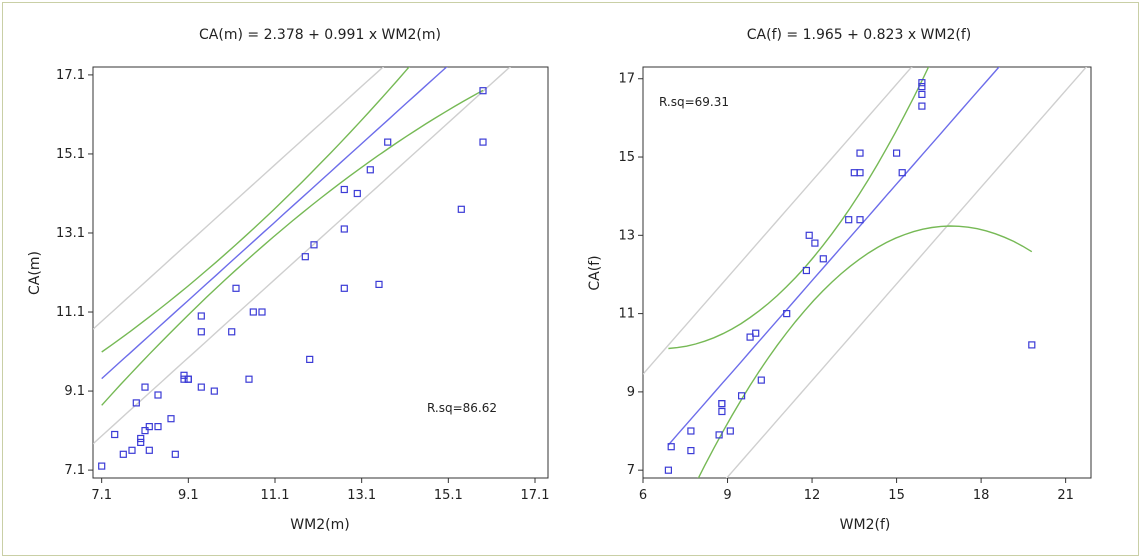 The width and height of the screenshot is (1143, 560). What do you see at coordinates (1065, 495) in the screenshot?
I see `x-tick-label: 21` at bounding box center [1065, 495].